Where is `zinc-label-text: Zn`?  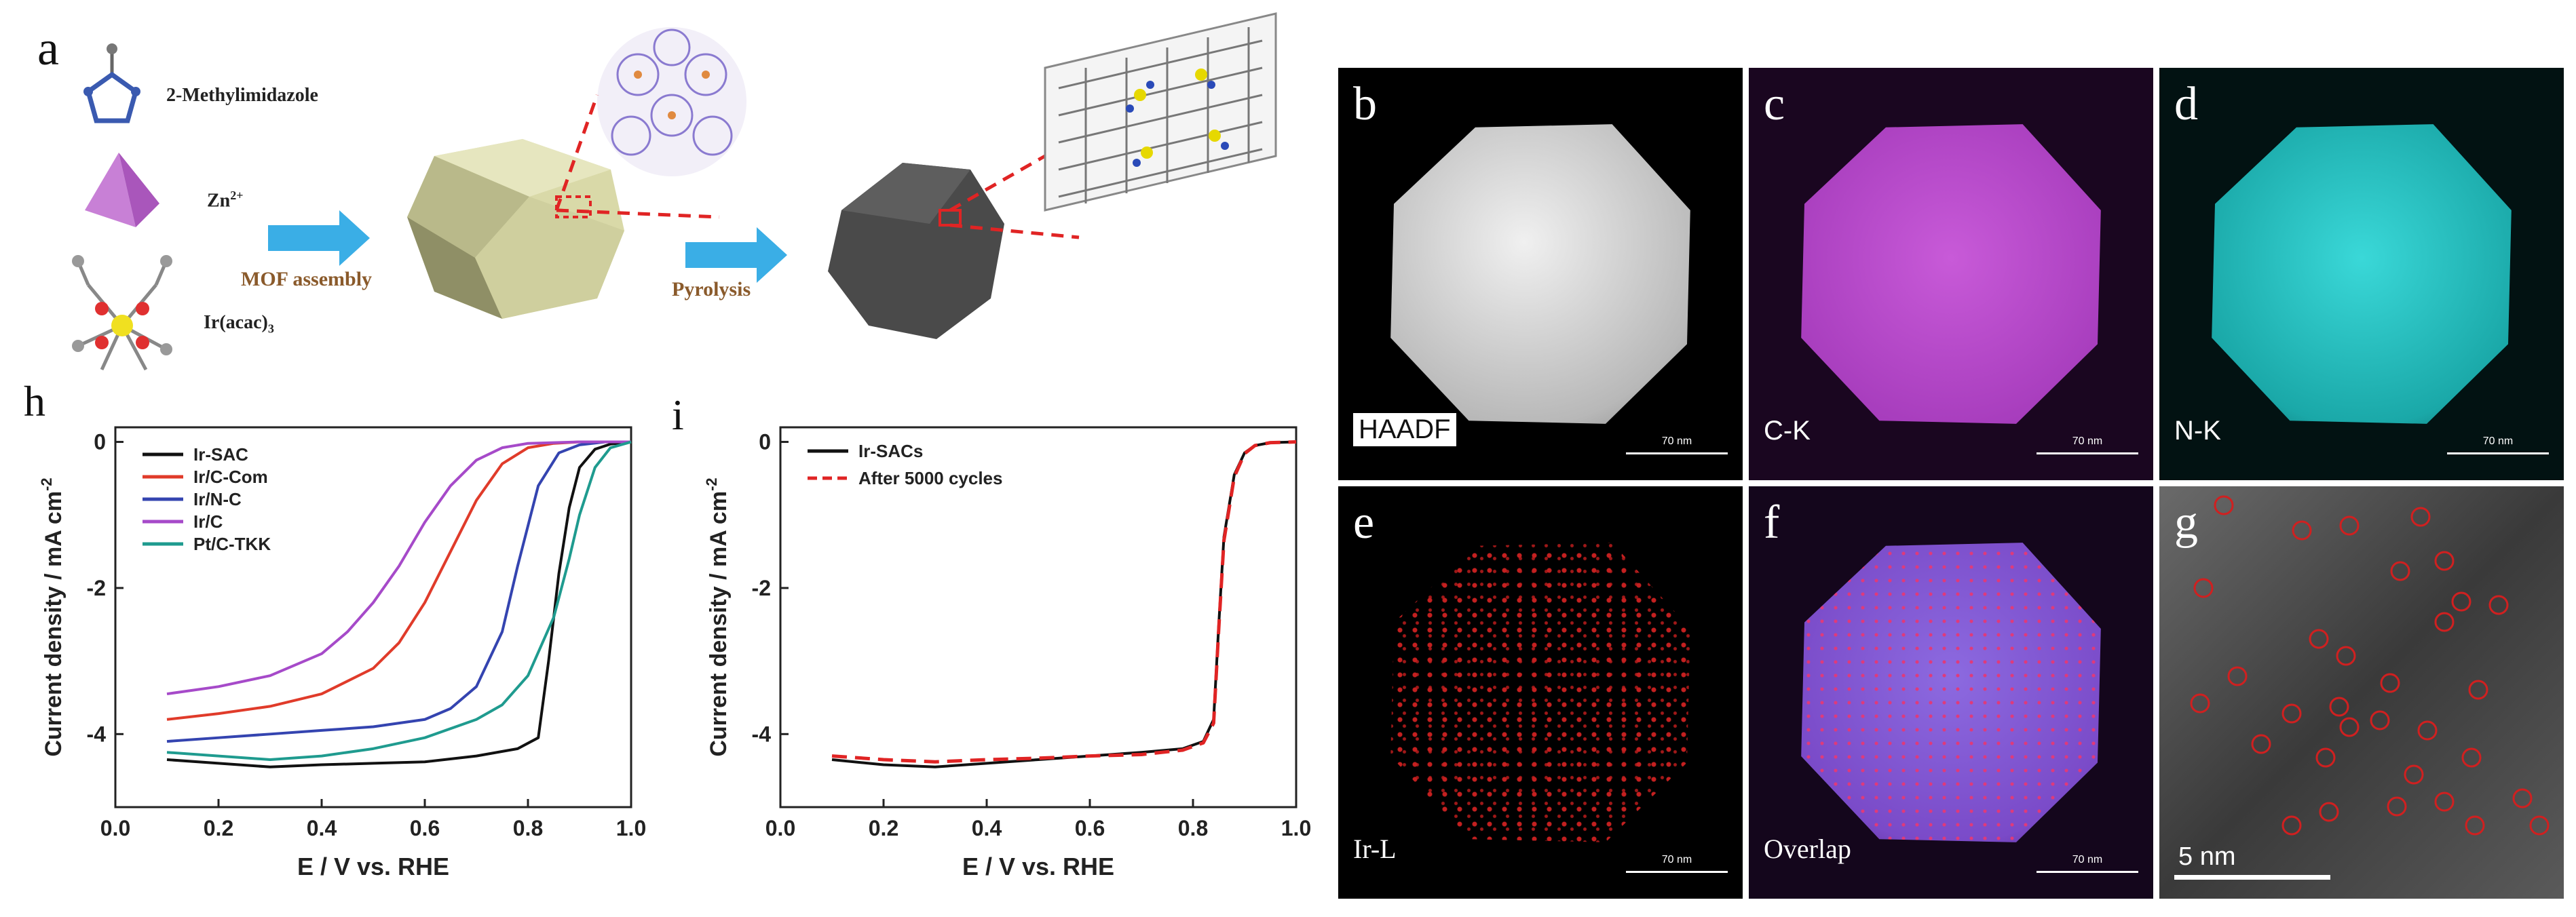
zinc-label-text: Zn is located at coordinates (219, 201).